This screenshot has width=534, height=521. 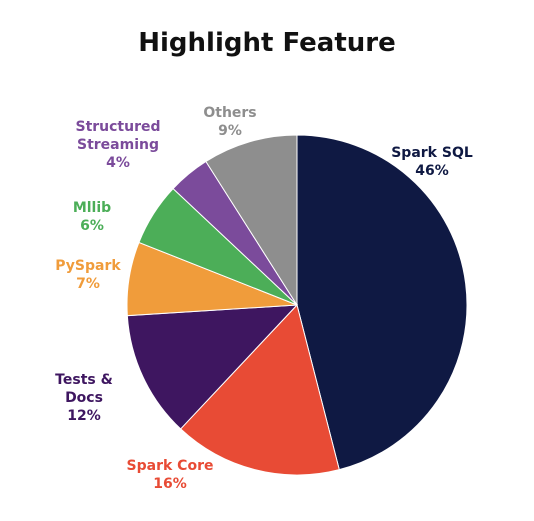 I want to click on category-label: Tests & Docs, so click(x=84, y=389).